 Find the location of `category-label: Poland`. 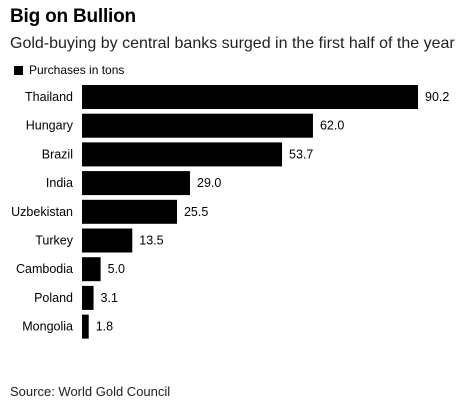

category-label: Poland is located at coordinates (53, 298).